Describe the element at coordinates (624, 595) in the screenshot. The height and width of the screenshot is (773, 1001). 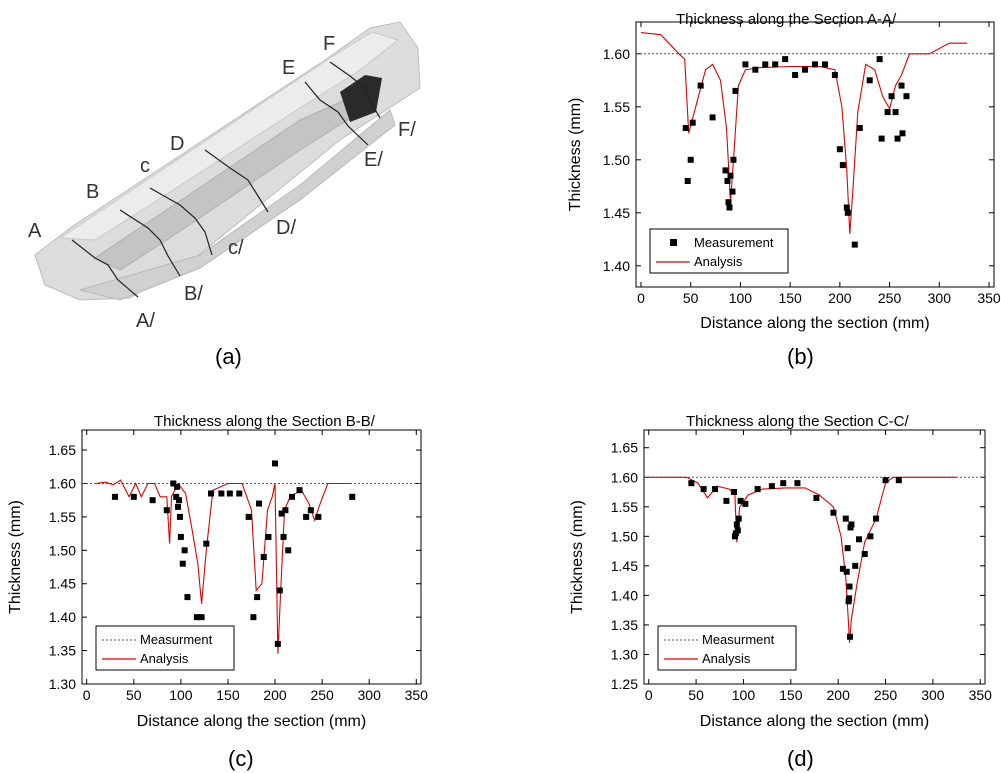
I see `y-tick-label: 1.40` at that location.